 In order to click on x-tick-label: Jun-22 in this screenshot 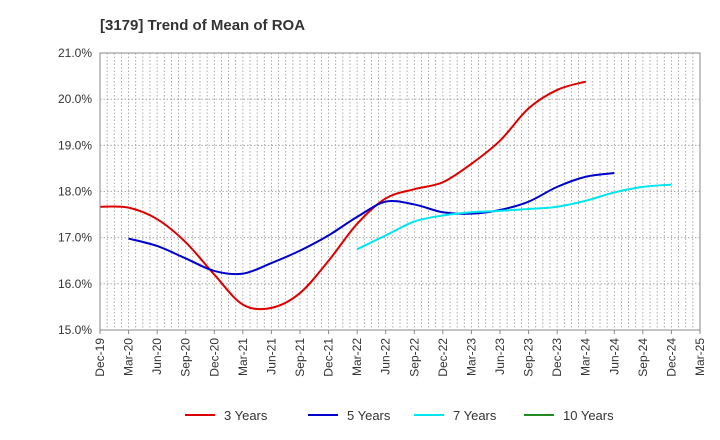, I will do `click(386, 356)`.